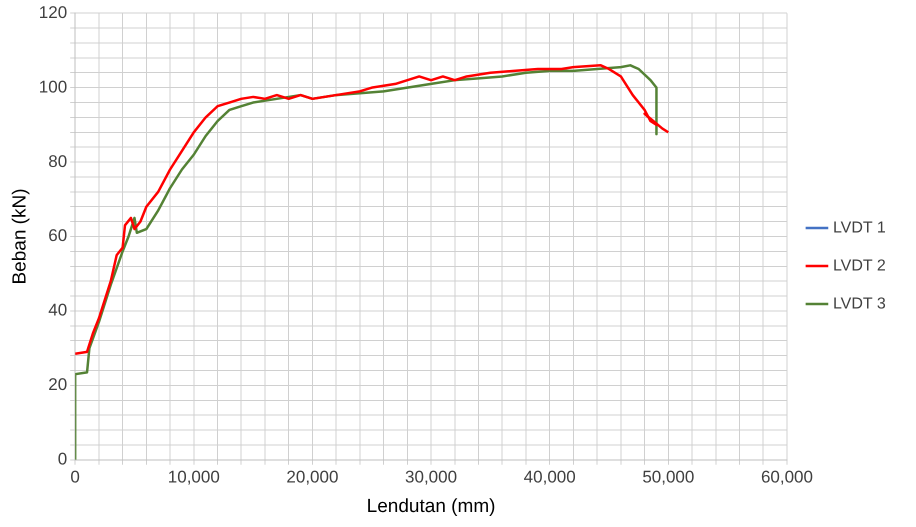 Image resolution: width=916 pixels, height=527 pixels. Describe the element at coordinates (431, 506) in the screenshot. I see `x-axis-title: Lendutan (mm)` at that location.